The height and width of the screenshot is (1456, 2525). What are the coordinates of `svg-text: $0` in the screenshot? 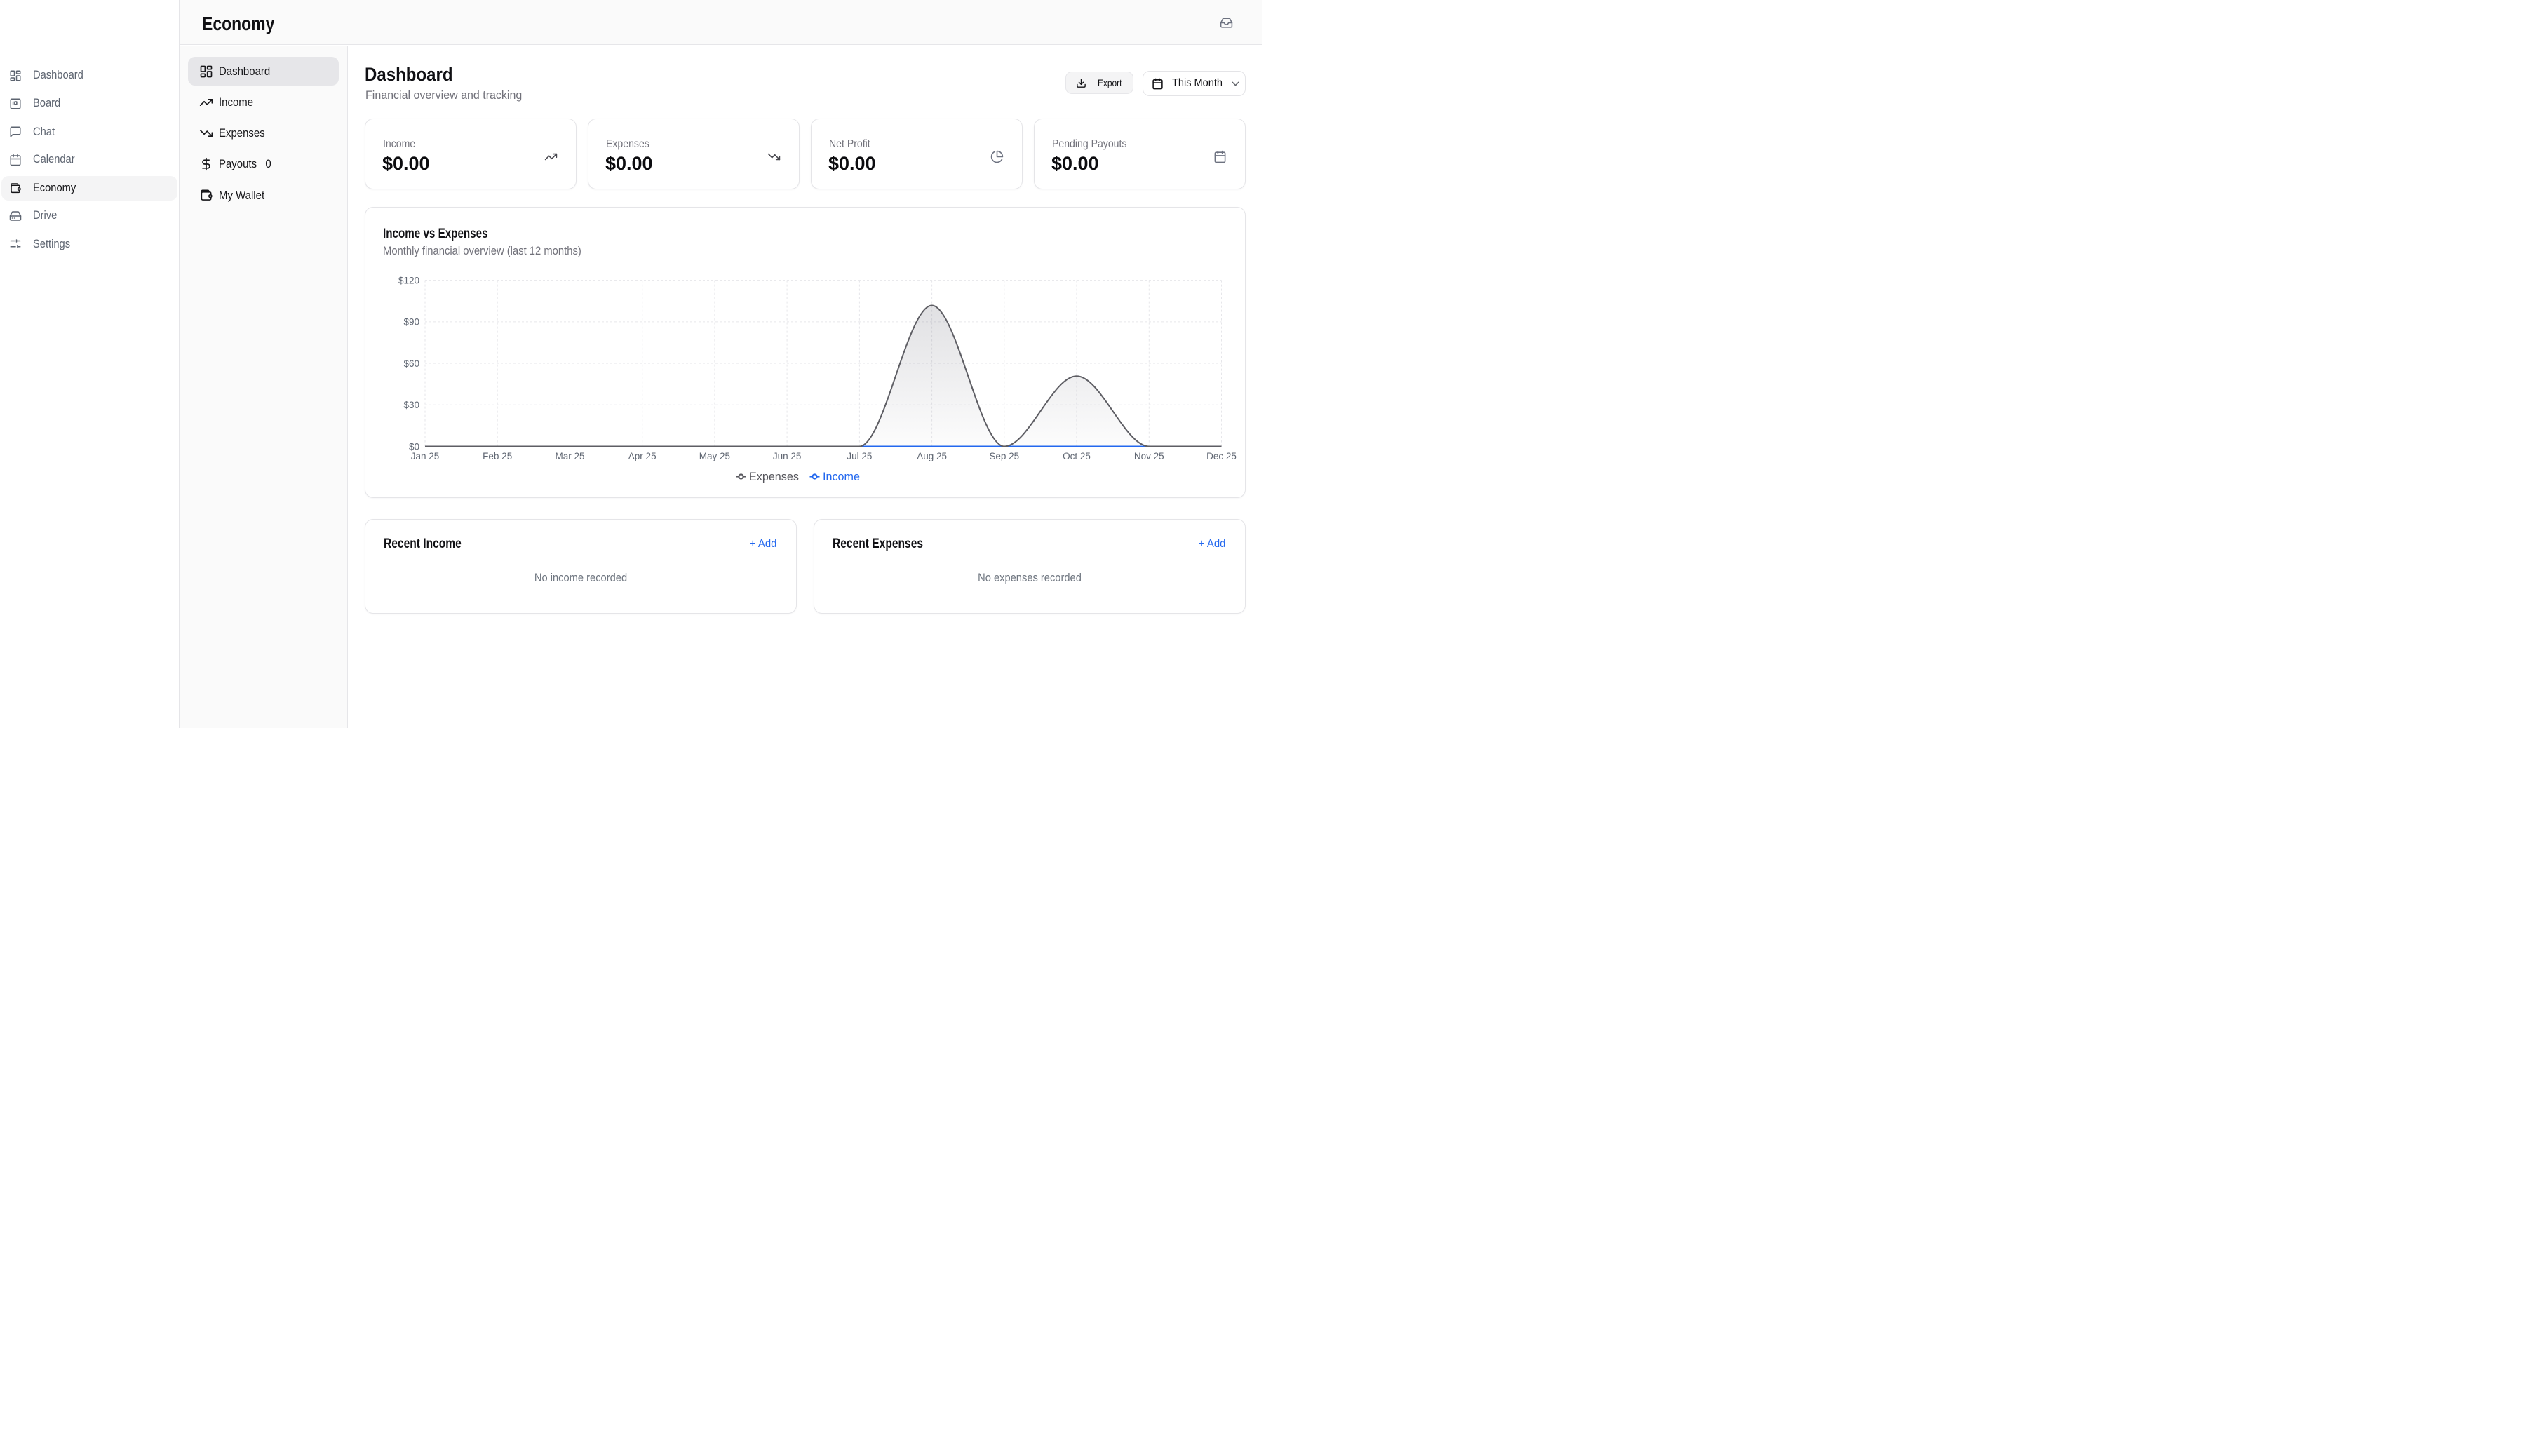 It's located at (414, 446).